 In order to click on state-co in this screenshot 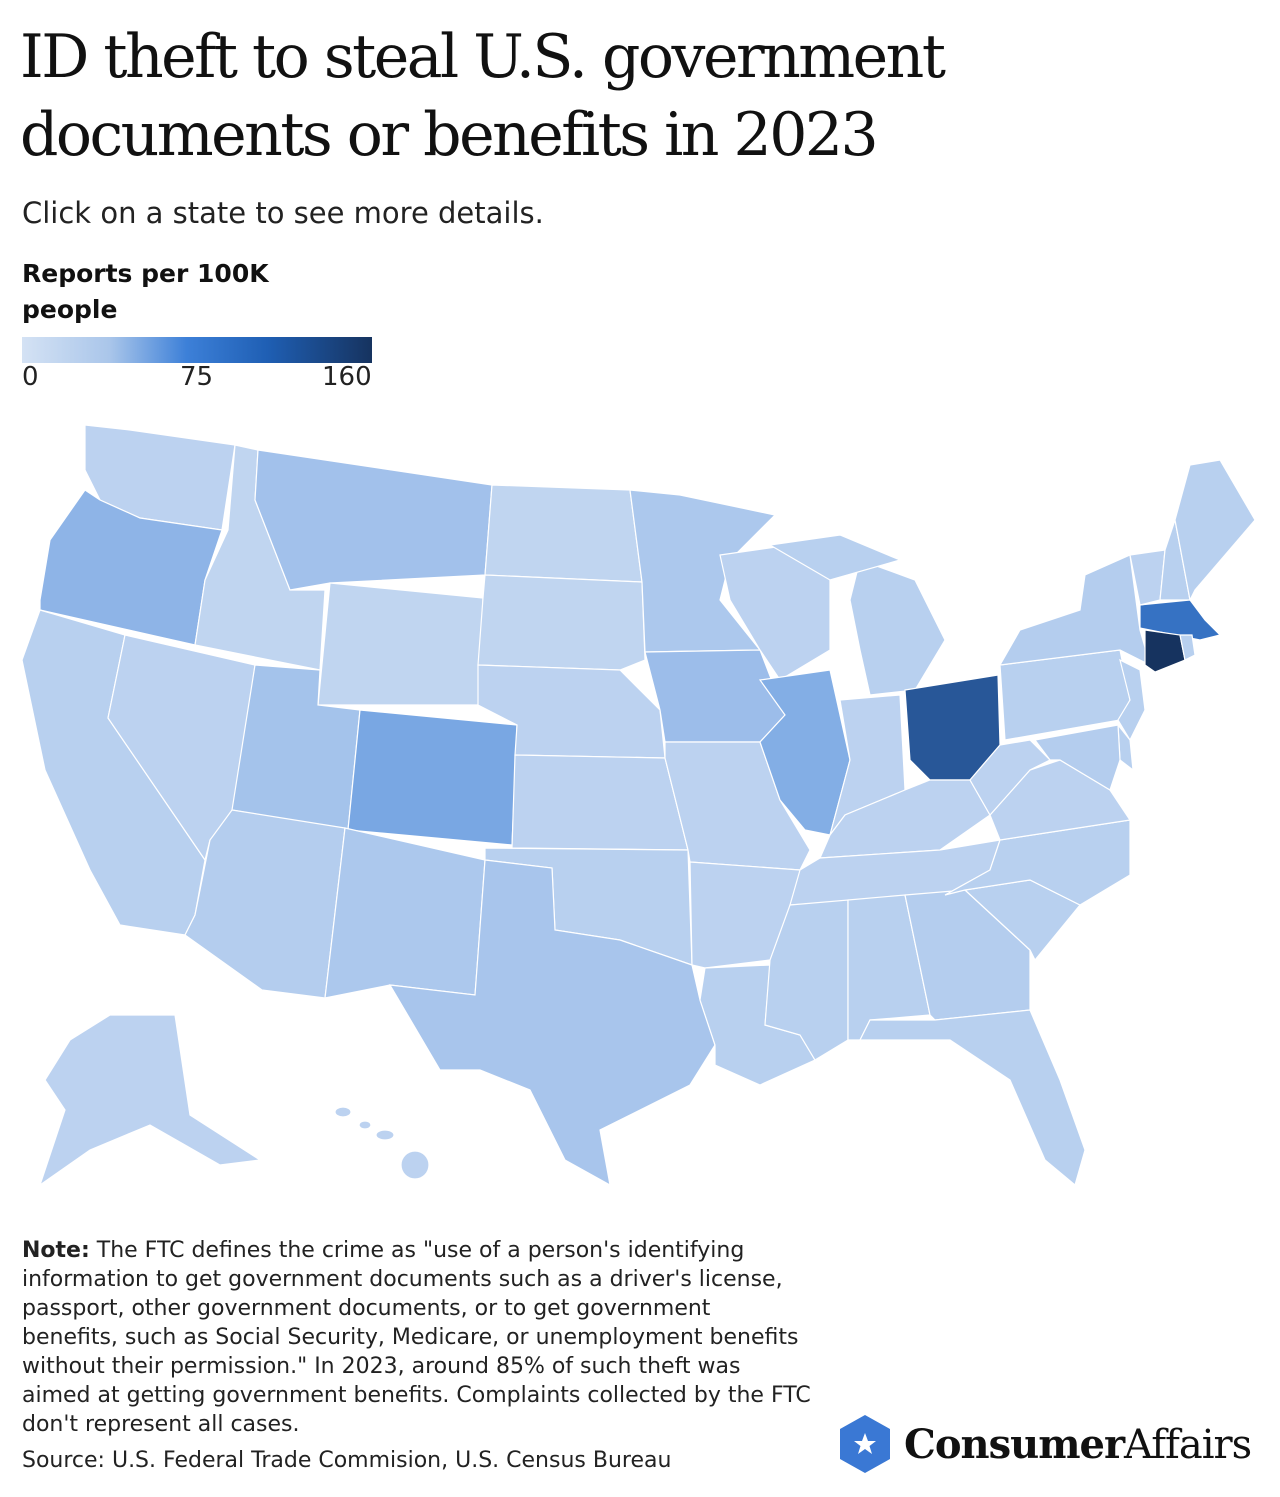, I will do `click(432, 777)`.